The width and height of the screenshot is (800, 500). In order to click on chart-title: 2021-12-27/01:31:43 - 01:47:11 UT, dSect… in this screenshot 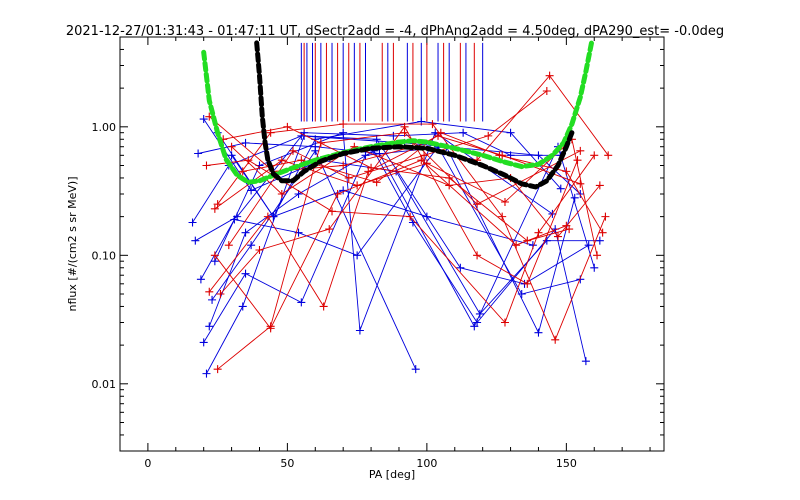, I will do `click(395, 31)`.